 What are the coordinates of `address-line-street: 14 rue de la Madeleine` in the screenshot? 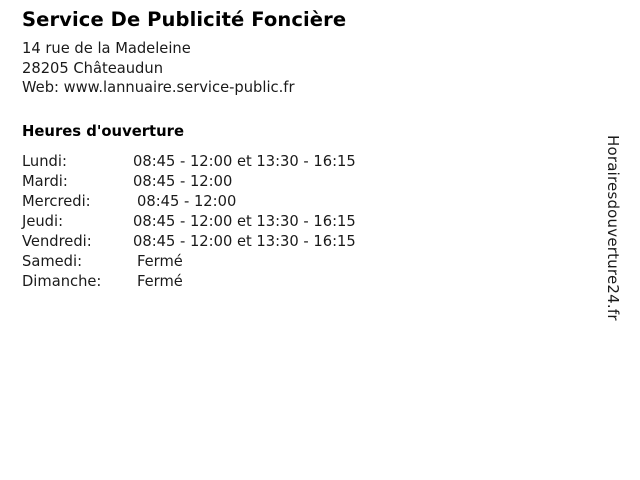 It's located at (106, 48).